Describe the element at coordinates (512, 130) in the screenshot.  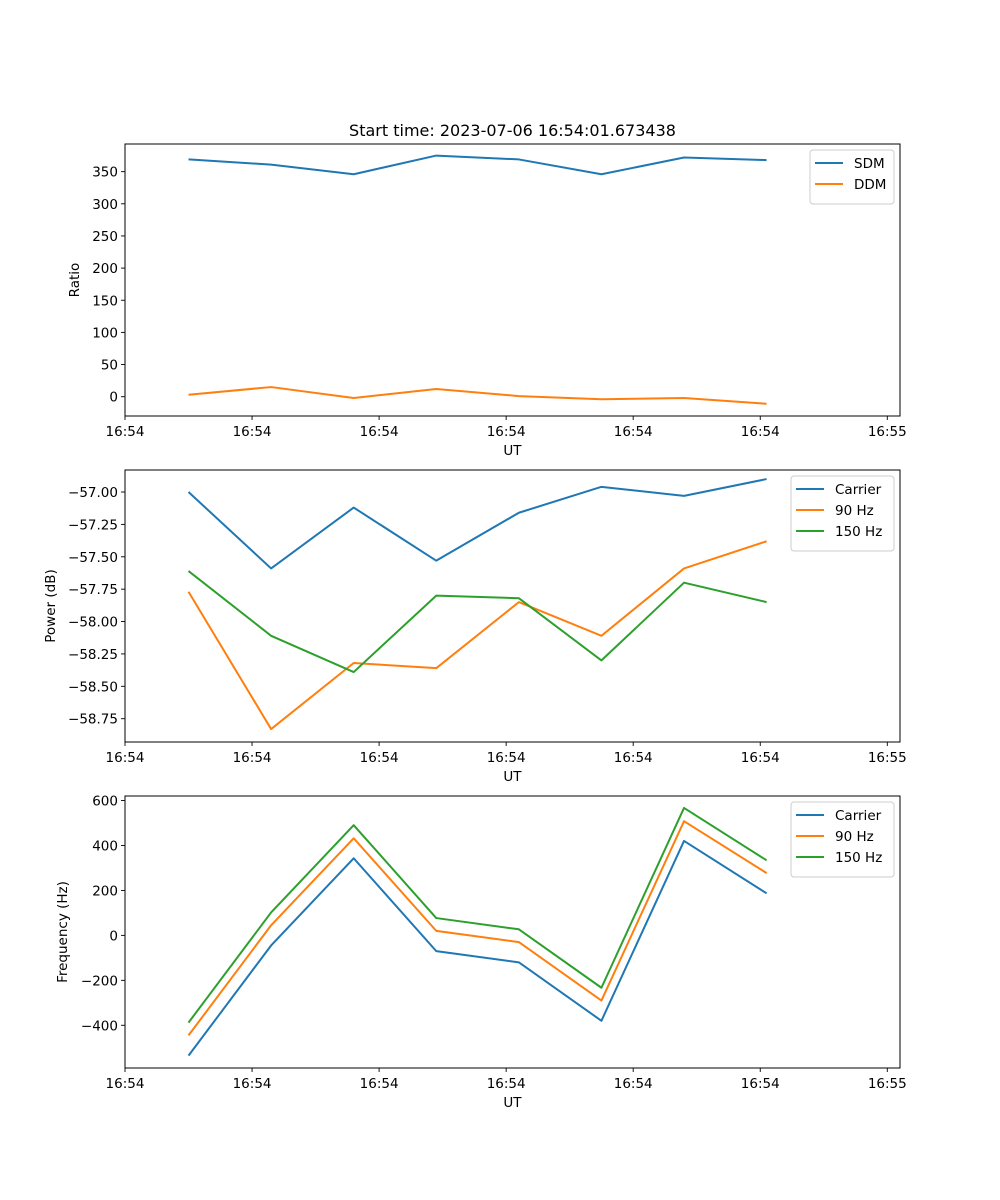
I see `figure-title: Start time: 2023-07-06 16:54:01.673438` at that location.